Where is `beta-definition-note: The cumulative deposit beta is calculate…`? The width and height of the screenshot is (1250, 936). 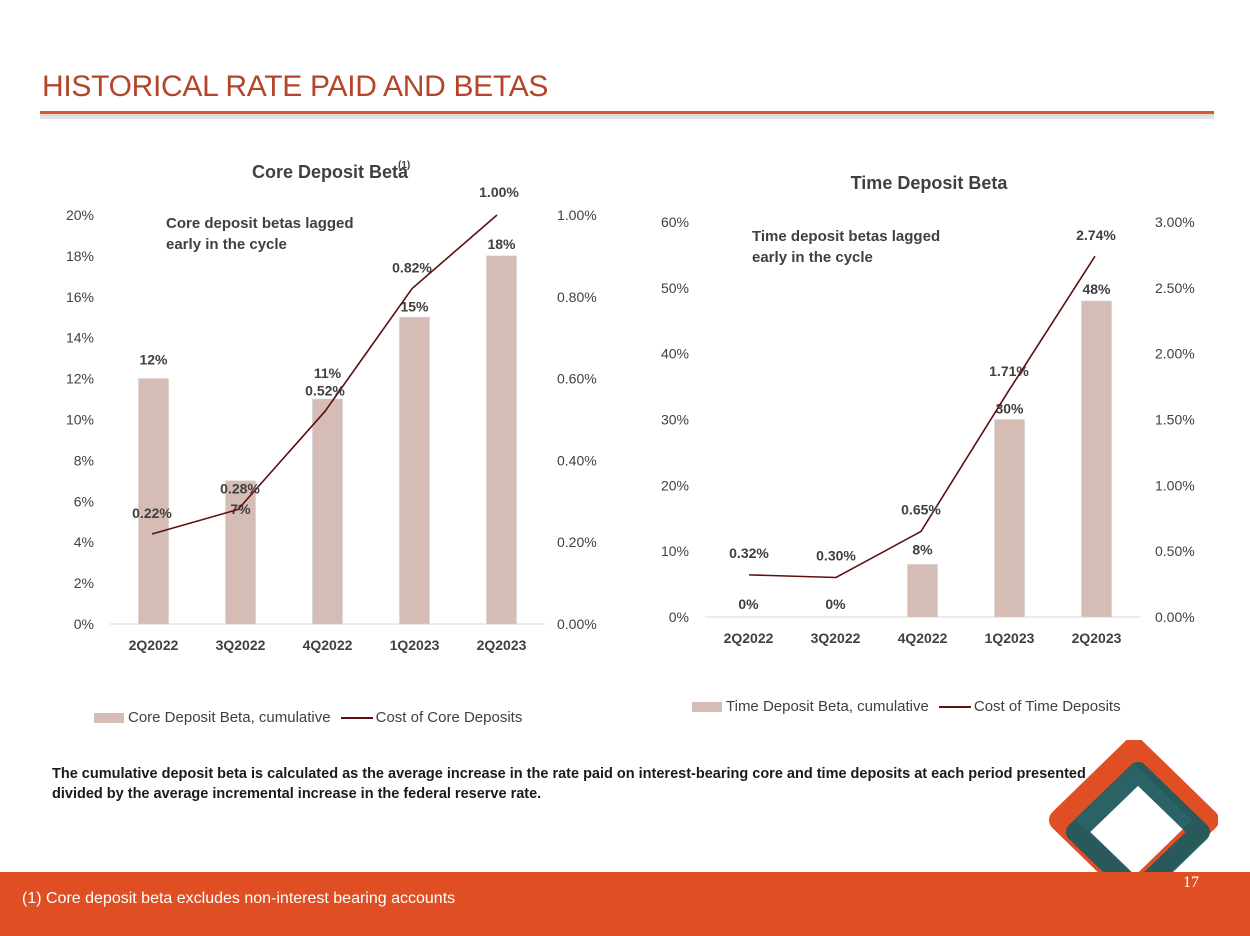 beta-definition-note: The cumulative deposit beta is calculate… is located at coordinates (569, 784).